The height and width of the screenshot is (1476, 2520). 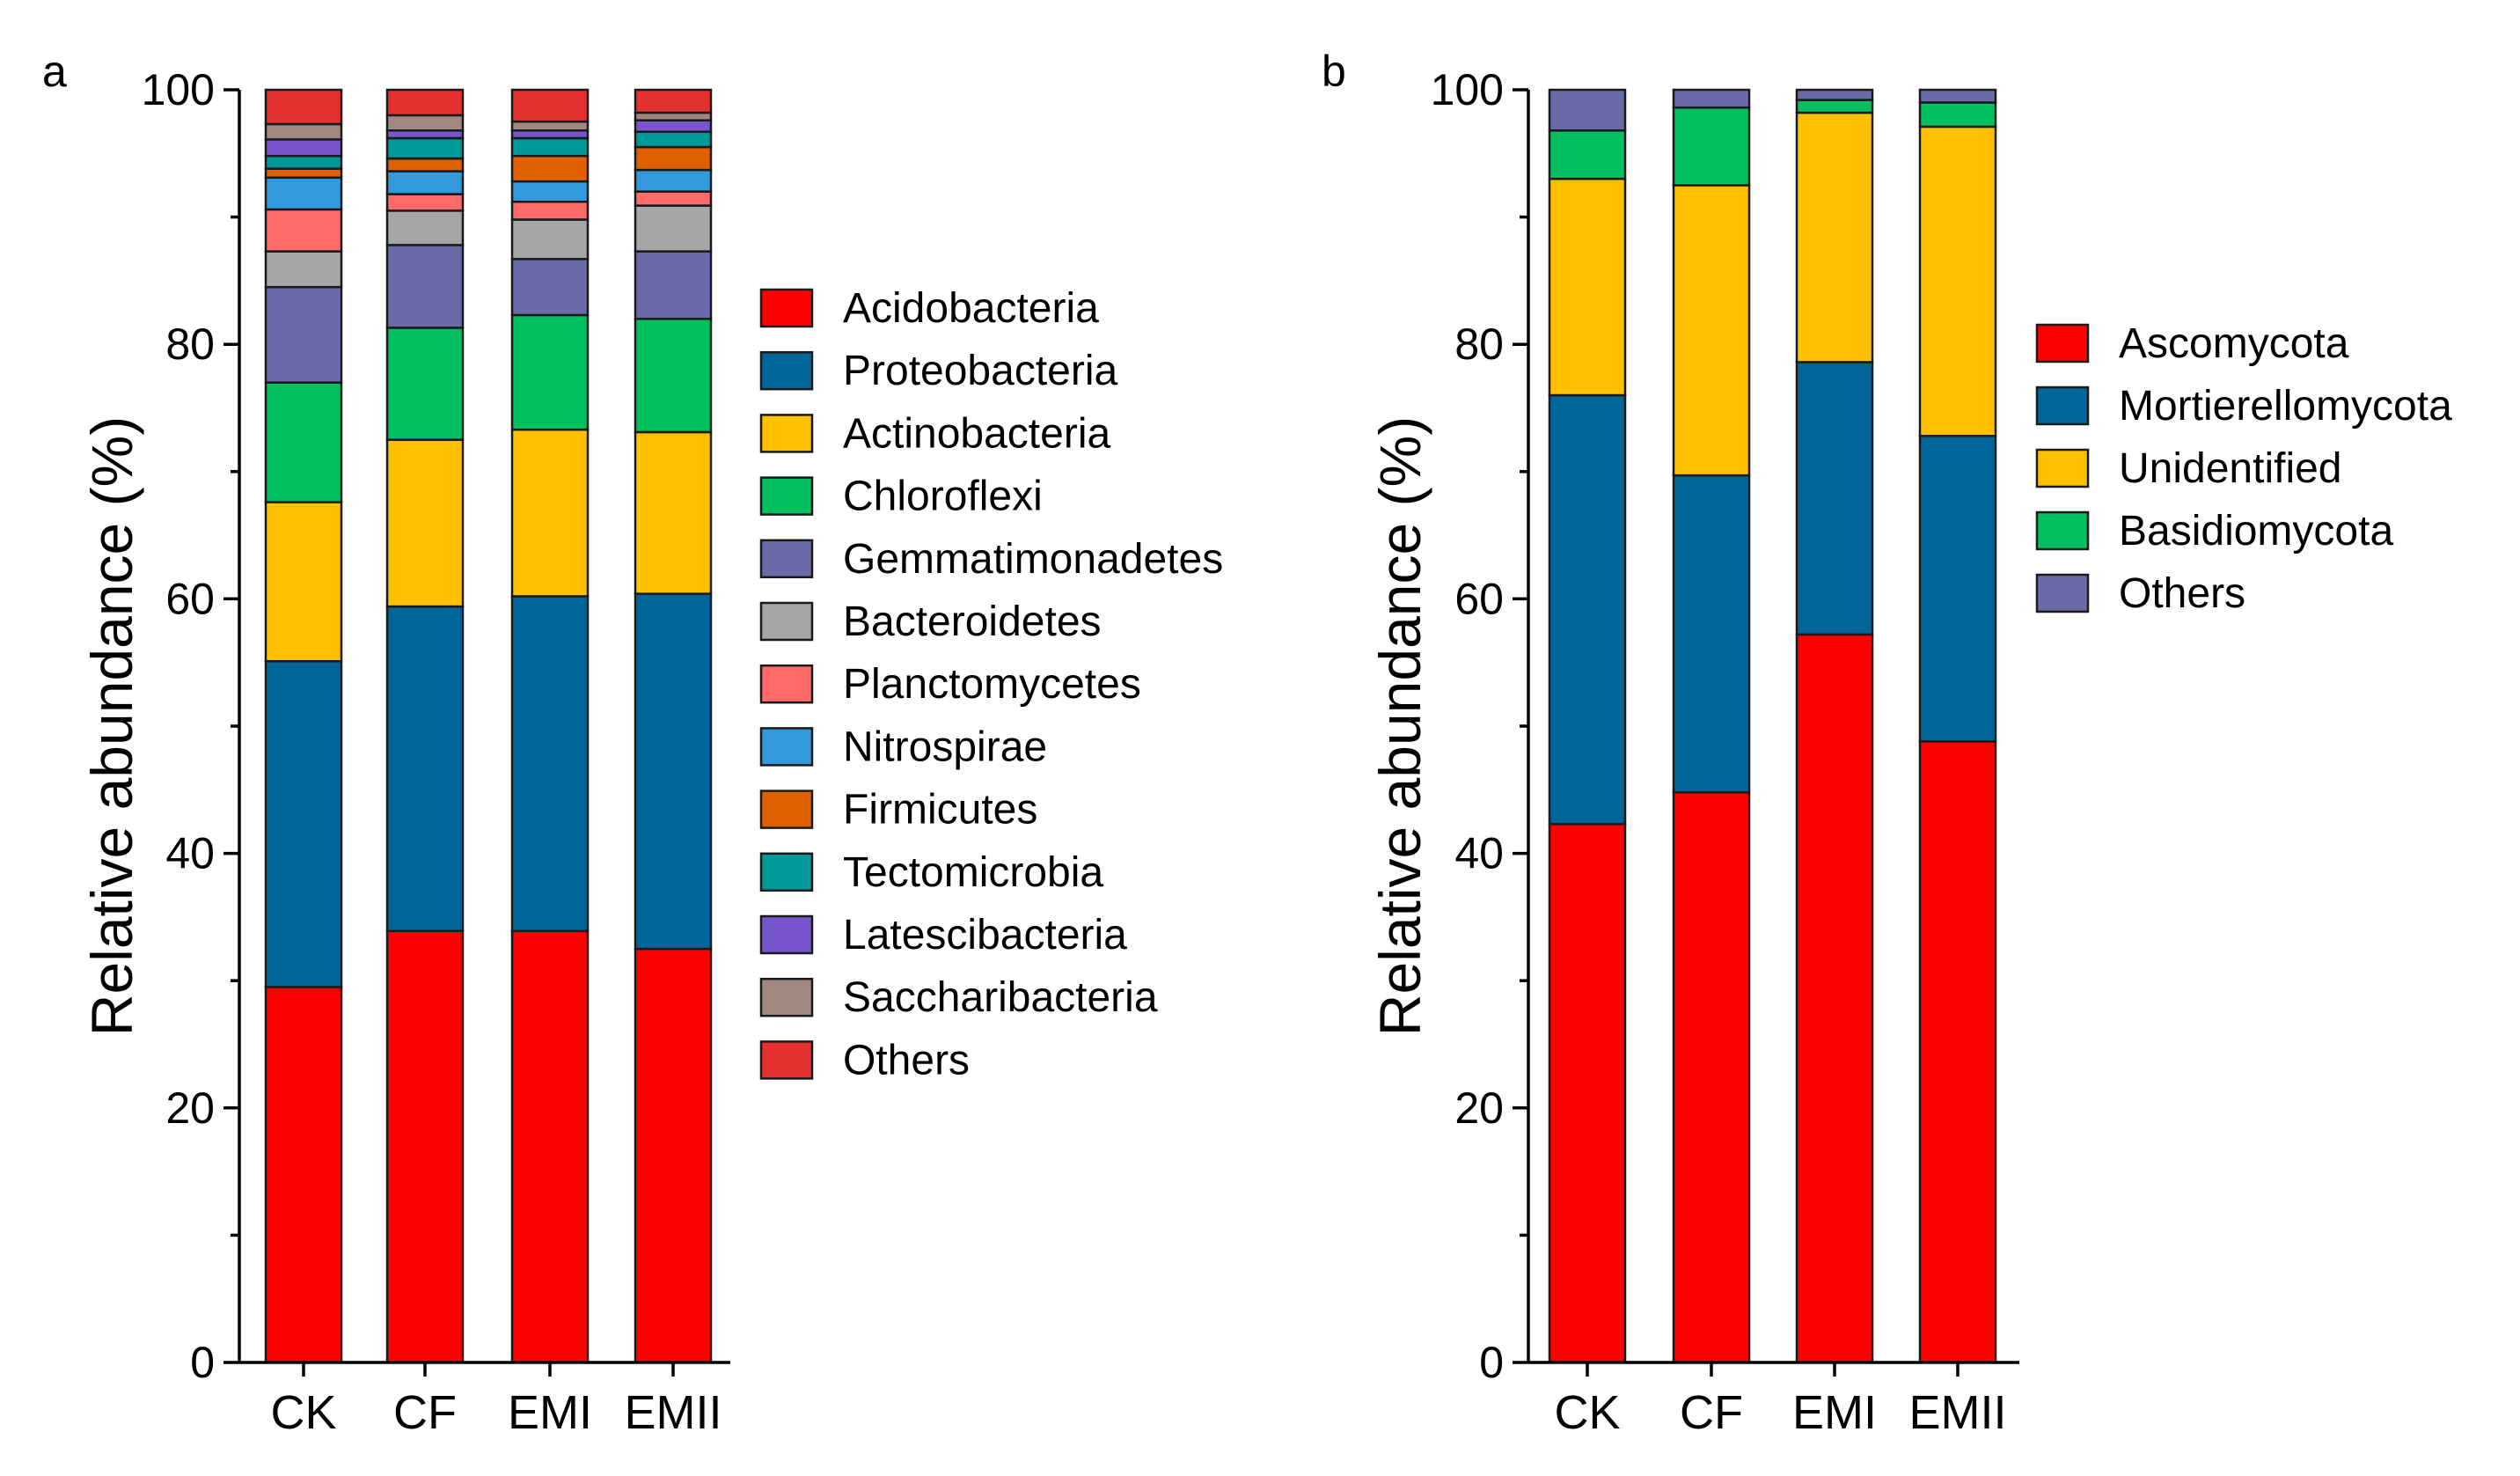 I want to click on y-axis-title: Relative abundance (%), so click(x=111, y=726).